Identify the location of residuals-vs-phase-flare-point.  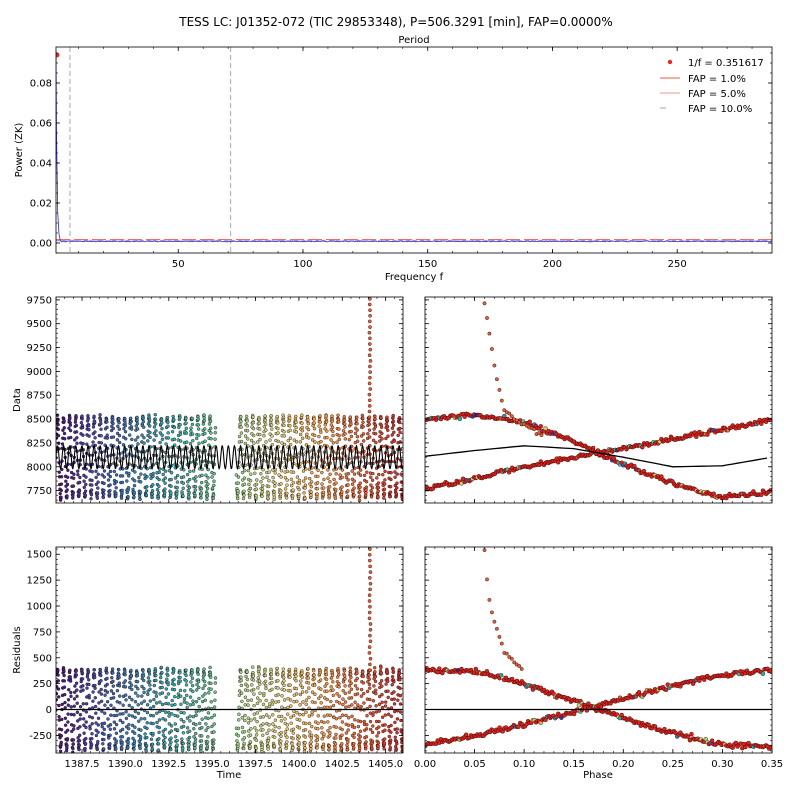
(514, 662).